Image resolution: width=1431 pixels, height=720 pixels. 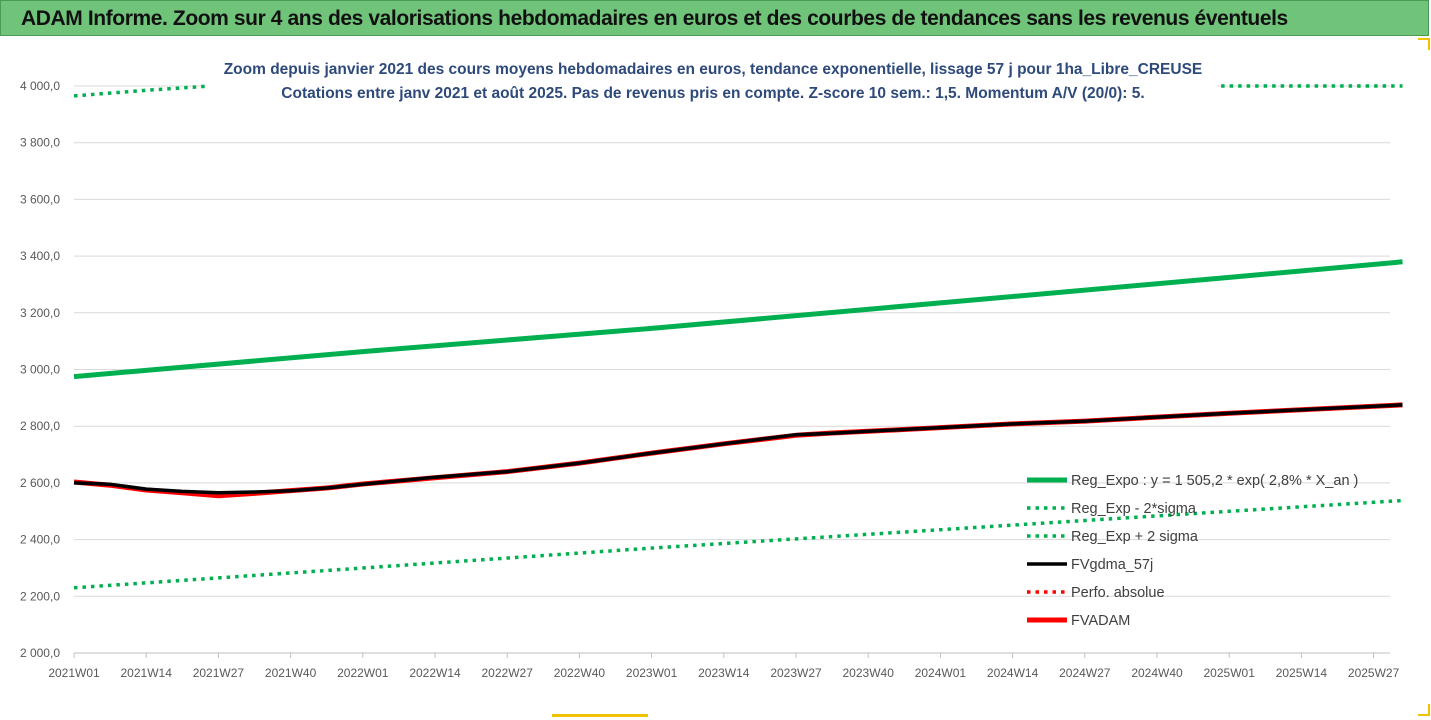 What do you see at coordinates (724, 673) in the screenshot?
I see `x-tick-label: 2023W14` at bounding box center [724, 673].